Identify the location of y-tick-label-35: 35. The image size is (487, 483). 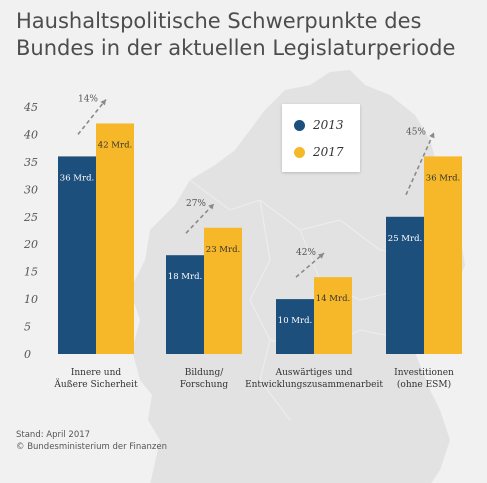
(31, 162).